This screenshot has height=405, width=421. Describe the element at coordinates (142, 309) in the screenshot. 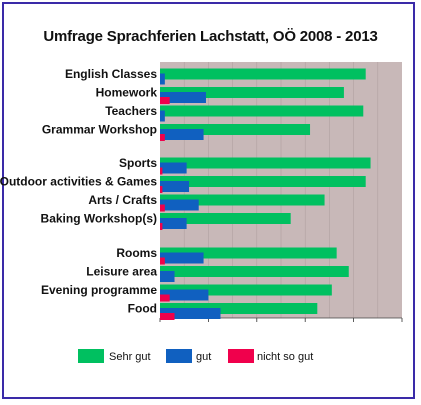

I see `category-label: Food` at that location.